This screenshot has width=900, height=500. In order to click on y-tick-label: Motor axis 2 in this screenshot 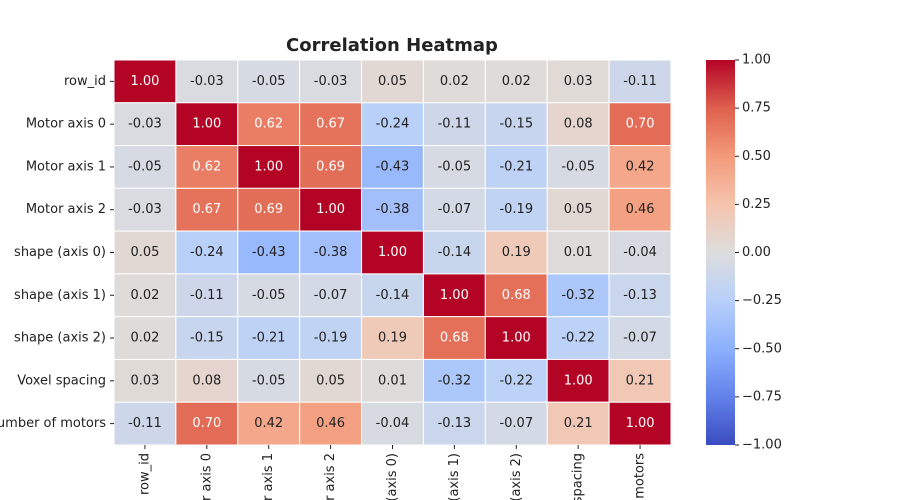, I will do `click(66, 209)`.